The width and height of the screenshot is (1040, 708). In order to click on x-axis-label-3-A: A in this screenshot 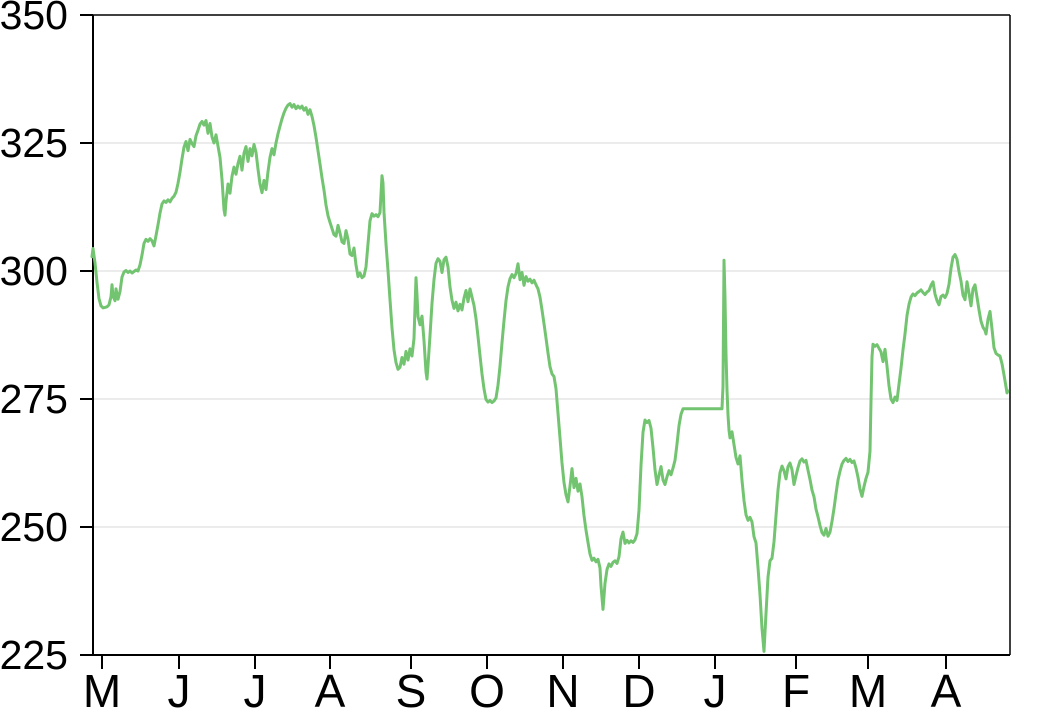, I will do `click(330, 686)`.